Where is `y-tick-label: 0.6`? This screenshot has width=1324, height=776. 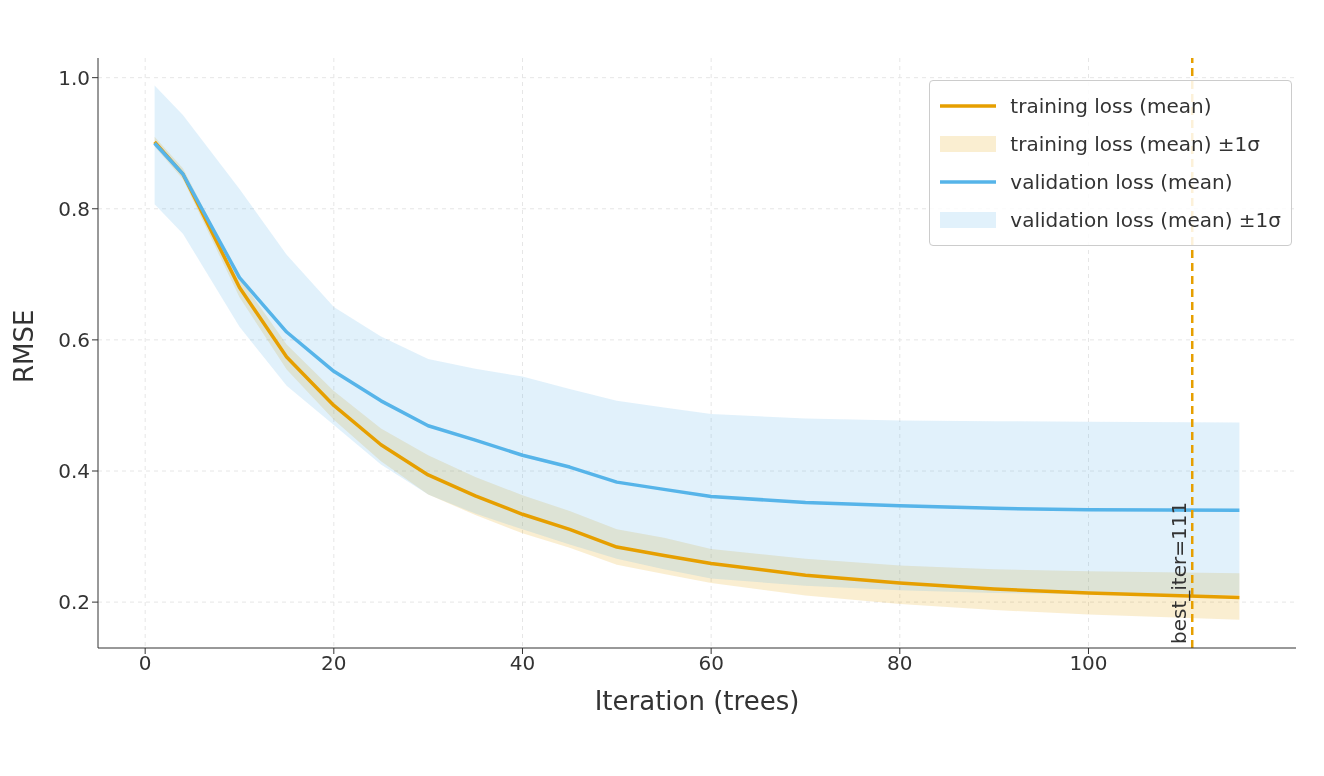
y-tick-label: 0.6 is located at coordinates (74, 339).